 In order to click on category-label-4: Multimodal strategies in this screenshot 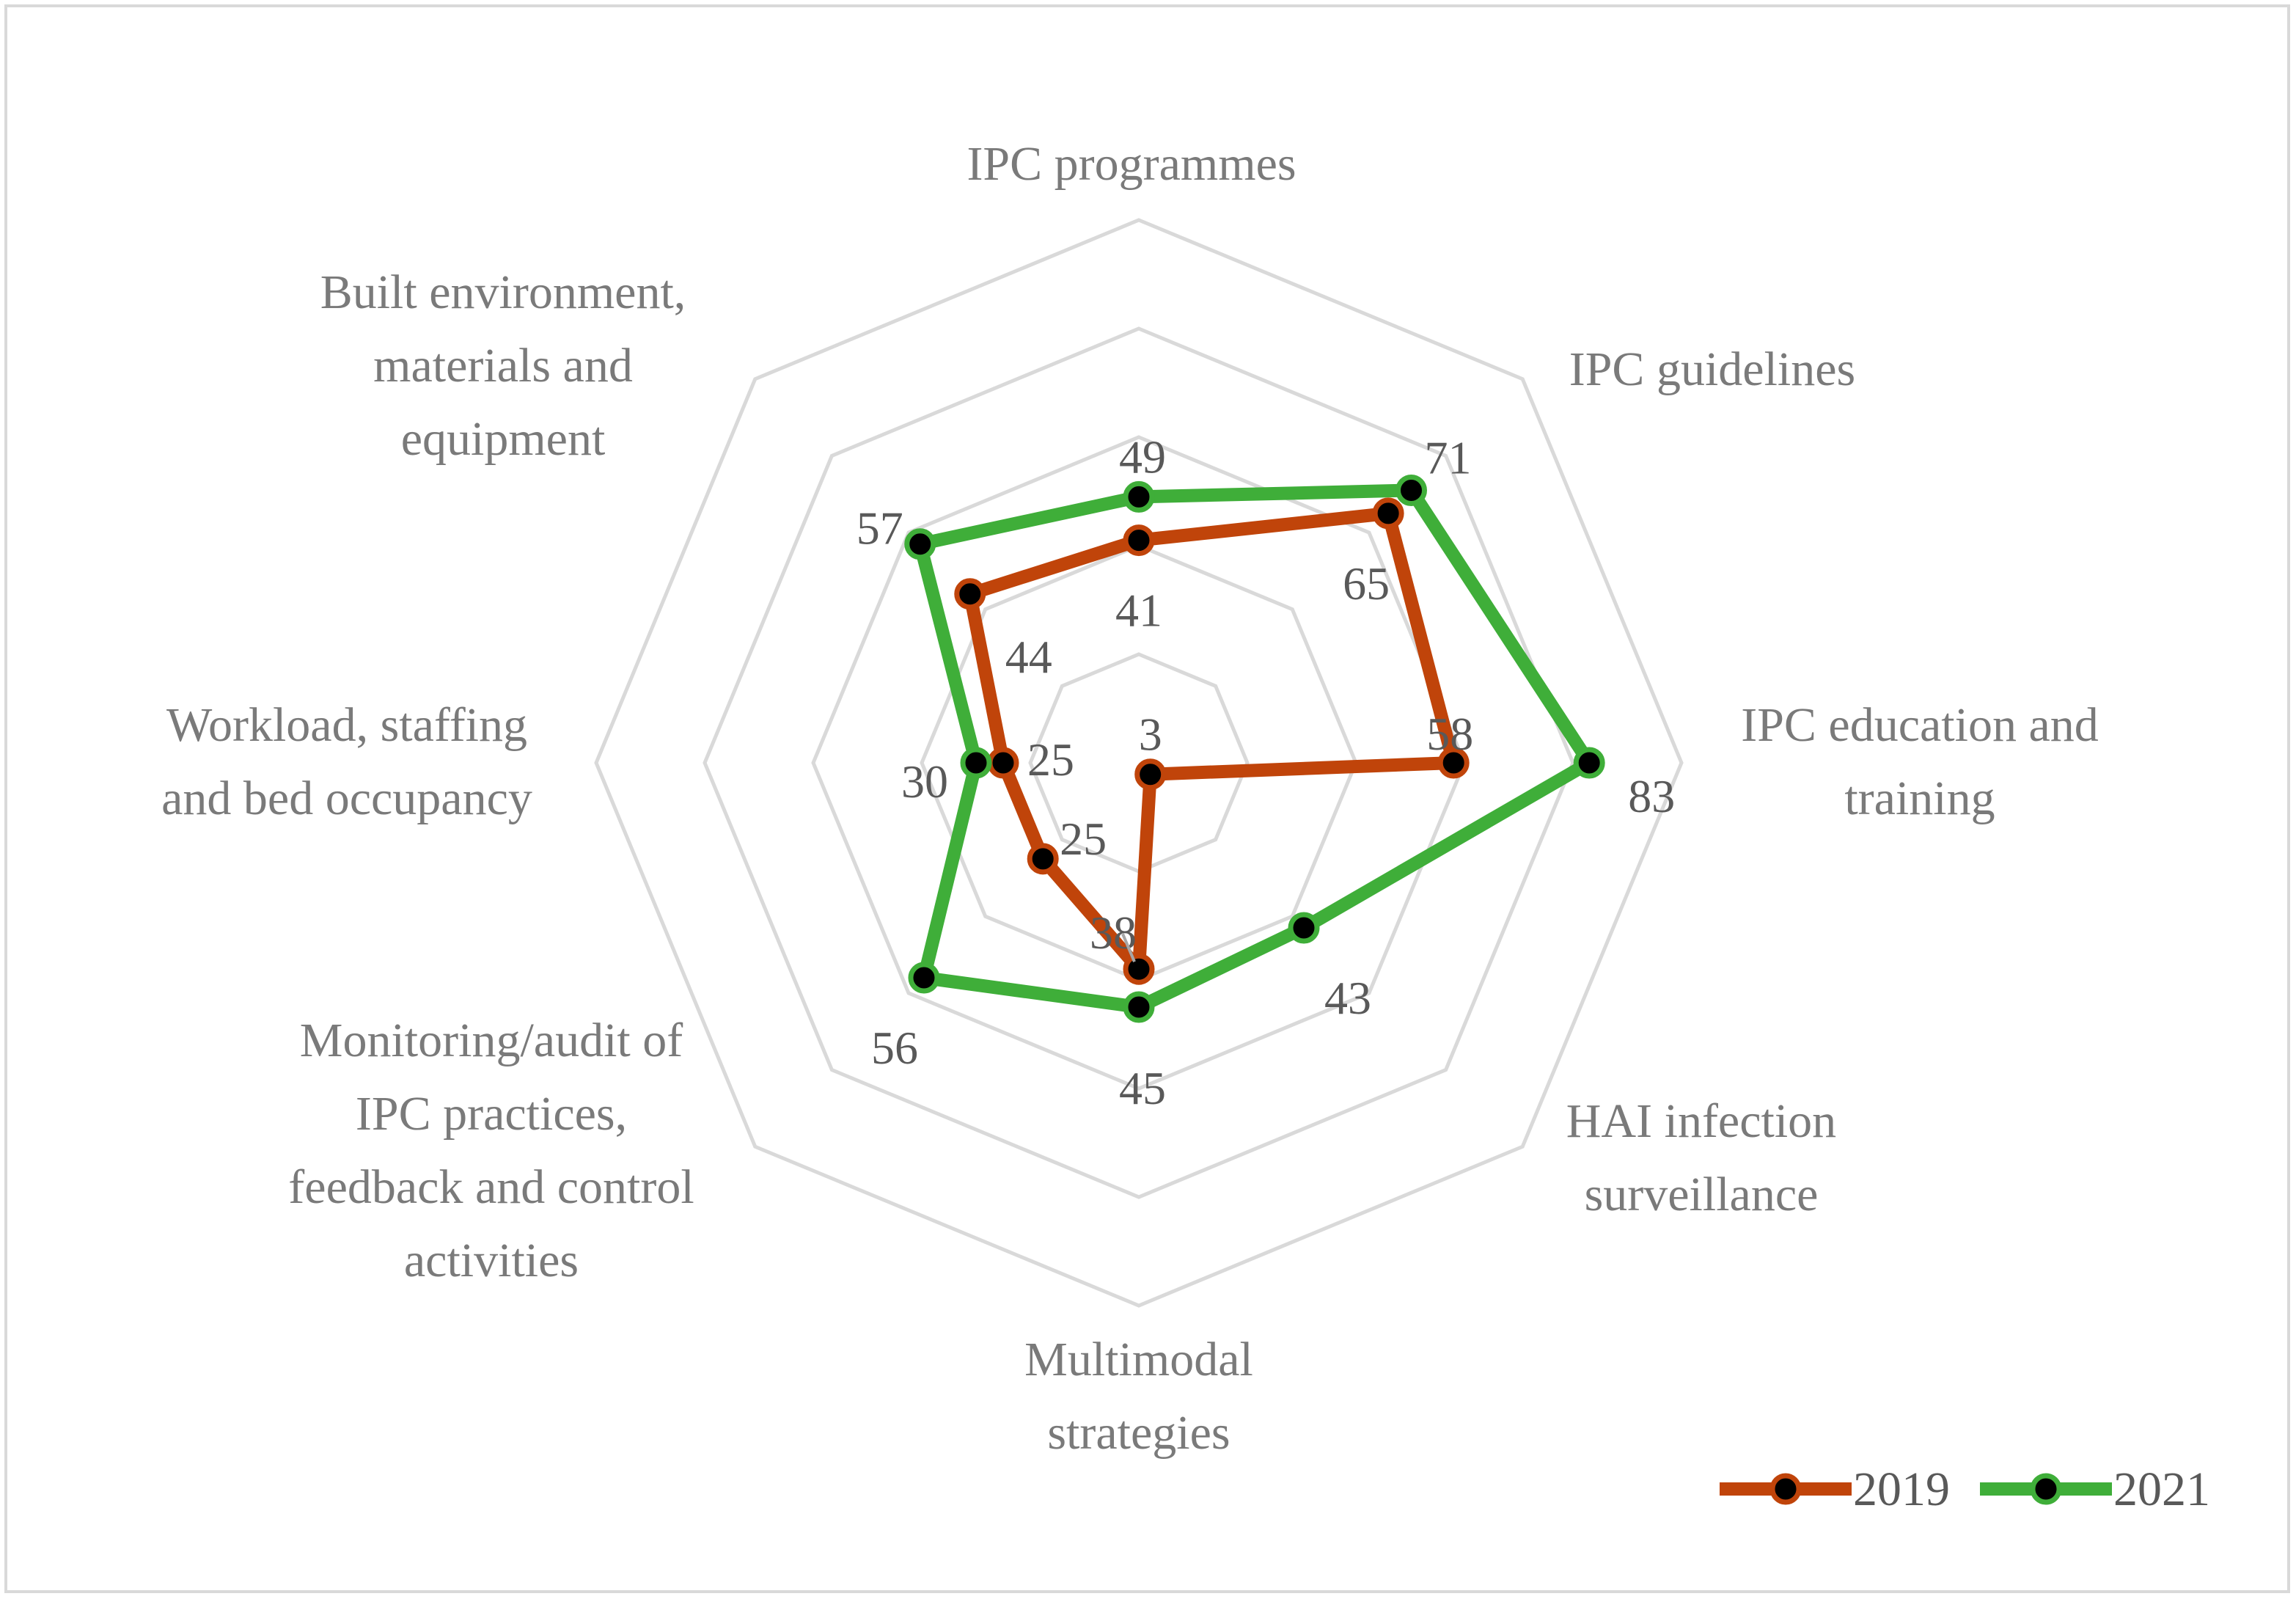, I will do `click(1138, 1397)`.